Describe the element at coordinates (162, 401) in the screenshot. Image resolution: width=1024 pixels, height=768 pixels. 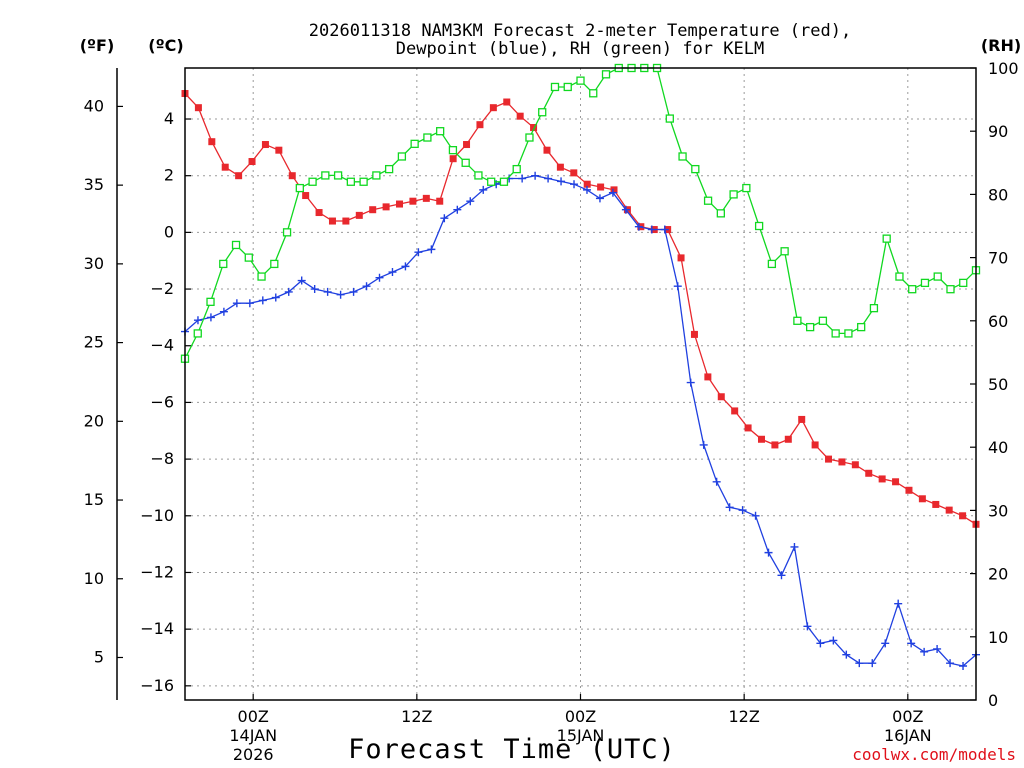
I see `c-tick-label: −6` at that location.